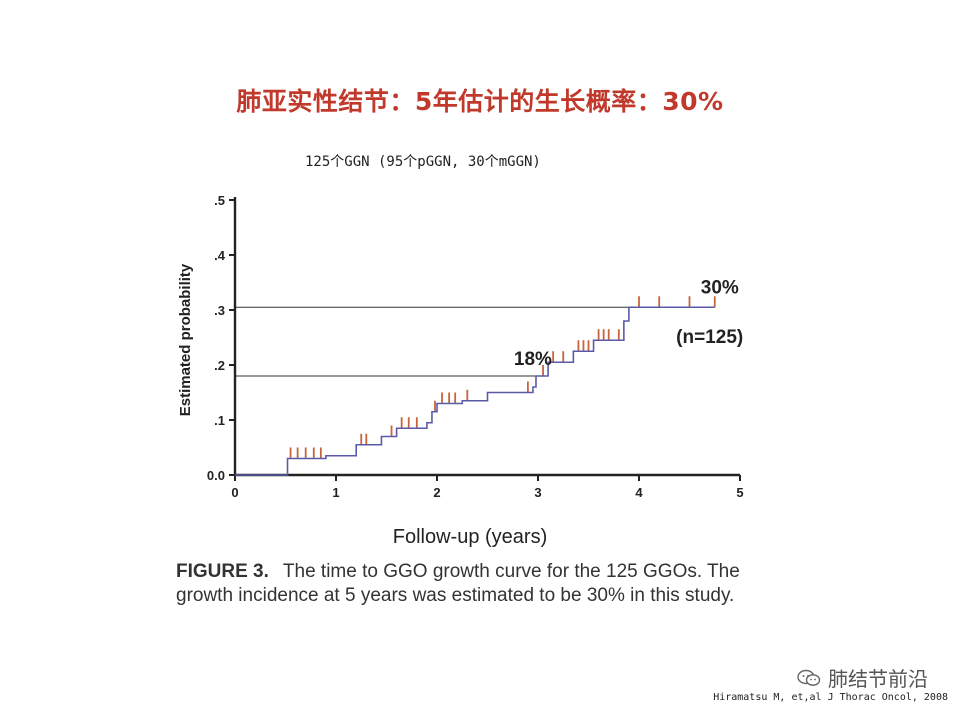 The height and width of the screenshot is (720, 960). What do you see at coordinates (432, 341) in the screenshot?
I see `reference-lines` at bounding box center [432, 341].